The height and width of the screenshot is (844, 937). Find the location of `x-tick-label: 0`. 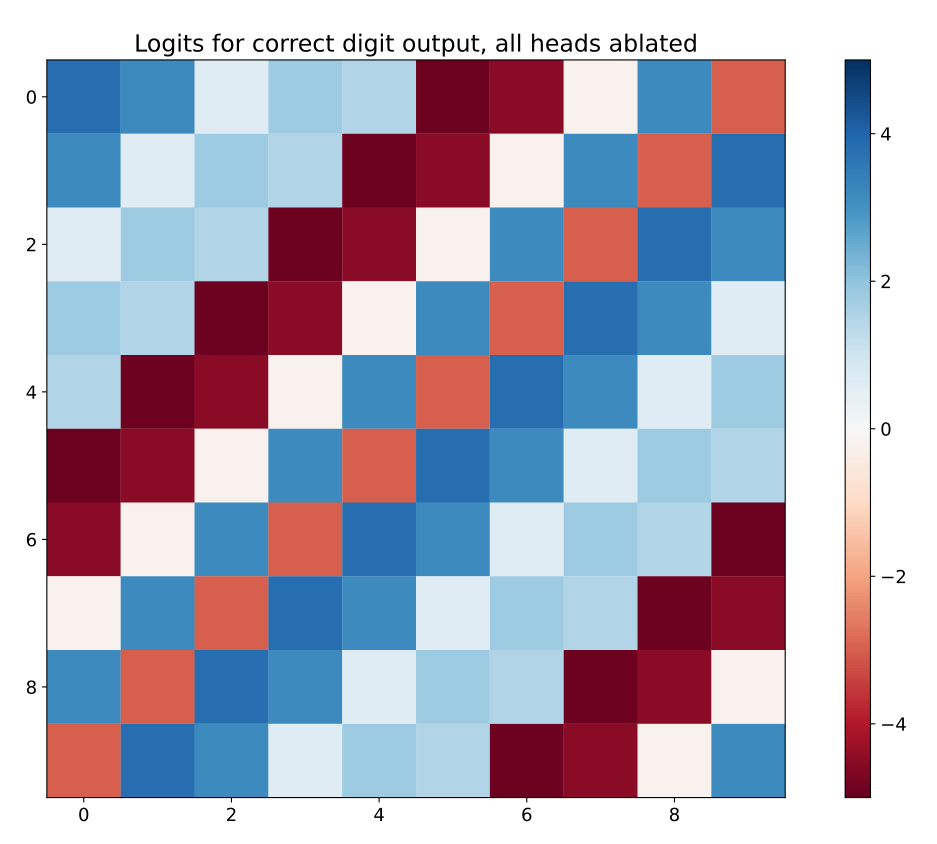

x-tick-label: 0 is located at coordinates (83, 815).